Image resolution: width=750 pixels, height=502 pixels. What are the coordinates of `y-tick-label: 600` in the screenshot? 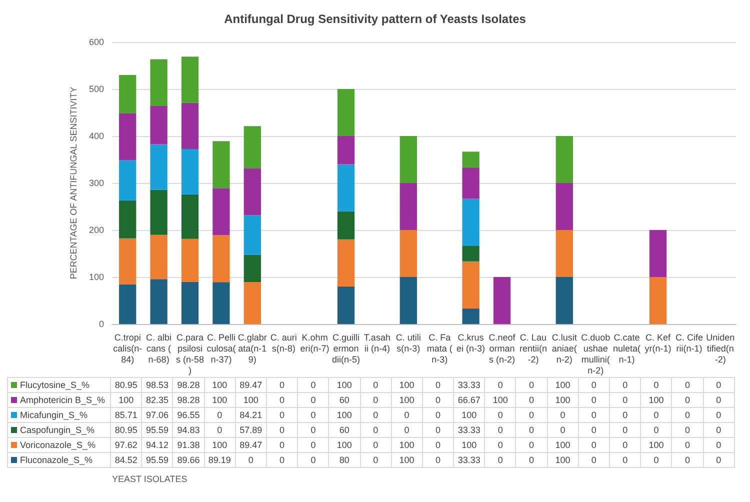 It's located at (96, 42).